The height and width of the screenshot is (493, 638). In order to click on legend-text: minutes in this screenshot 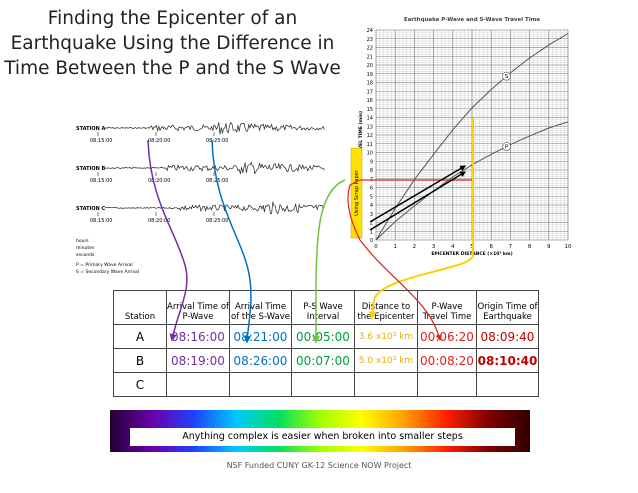, I will do `click(85, 248)`.